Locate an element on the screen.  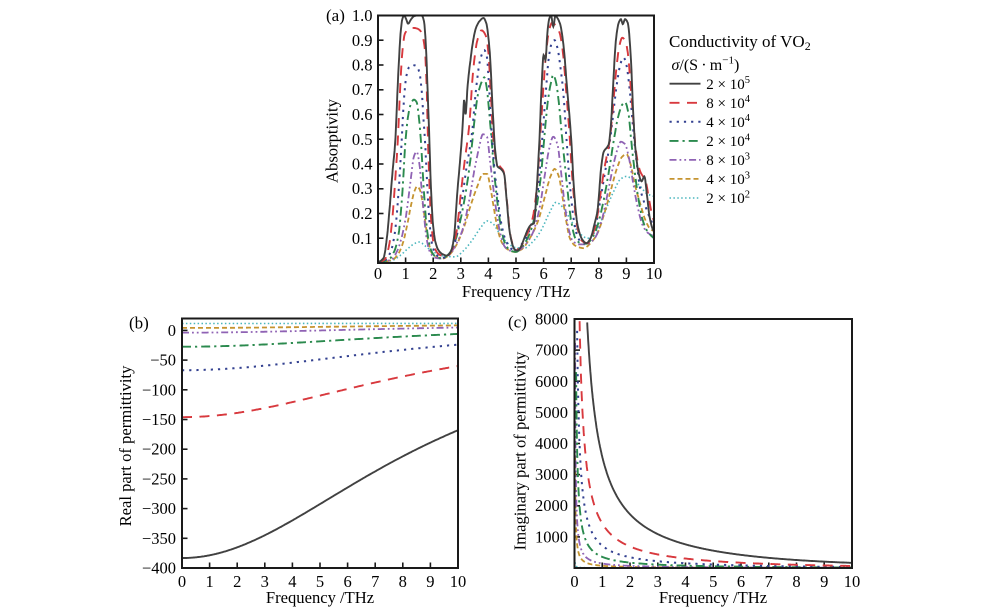
svg-text: −300 is located at coordinates (159, 508).